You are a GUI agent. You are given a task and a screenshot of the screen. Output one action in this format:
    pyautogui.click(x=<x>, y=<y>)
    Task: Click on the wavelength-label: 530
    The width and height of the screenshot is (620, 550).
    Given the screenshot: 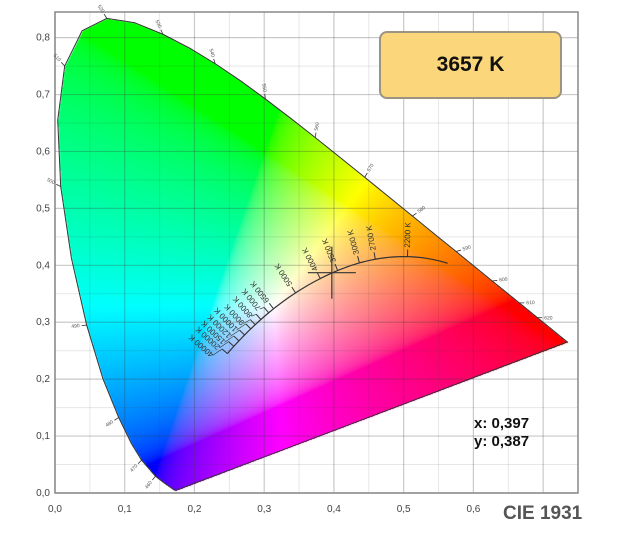 What is the action you would take?
    pyautogui.click(x=157, y=24)
    